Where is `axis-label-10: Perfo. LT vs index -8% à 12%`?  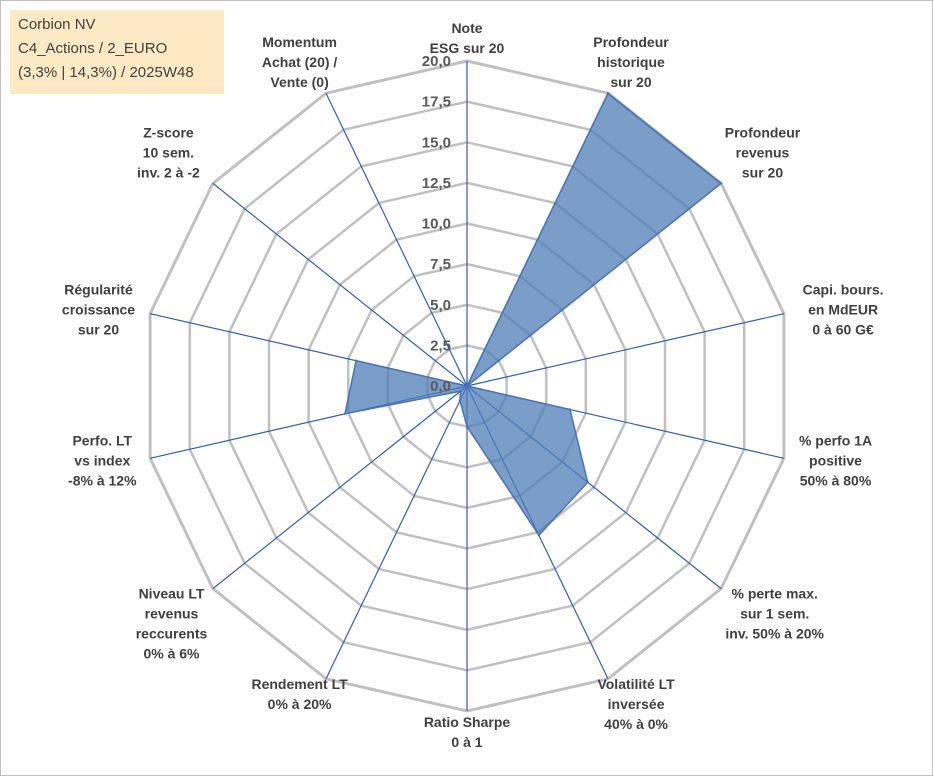 axis-label-10: Perfo. LT vs index -8% à 12% is located at coordinates (102, 460).